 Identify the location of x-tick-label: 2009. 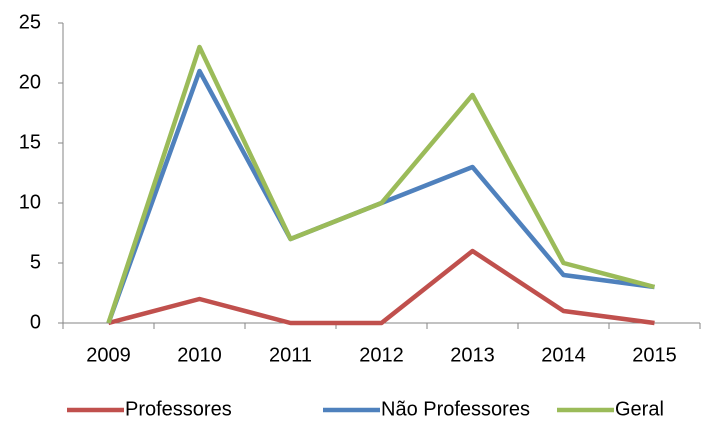
(108, 355).